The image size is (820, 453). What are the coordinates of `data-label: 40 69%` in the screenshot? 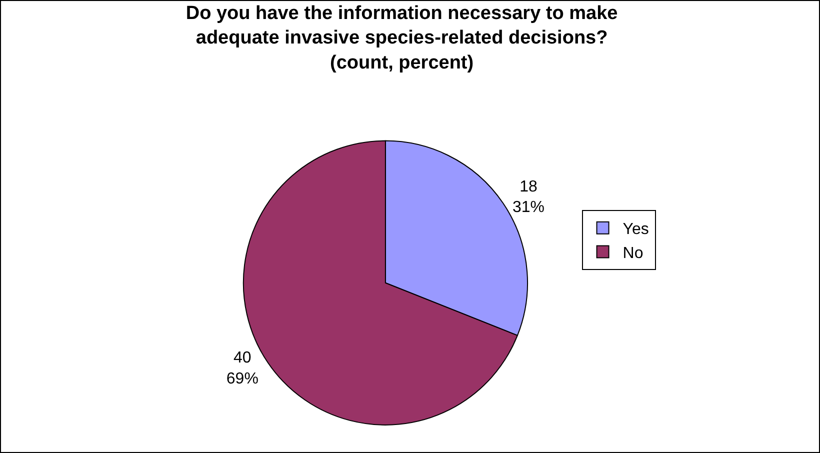 It's located at (242, 369).